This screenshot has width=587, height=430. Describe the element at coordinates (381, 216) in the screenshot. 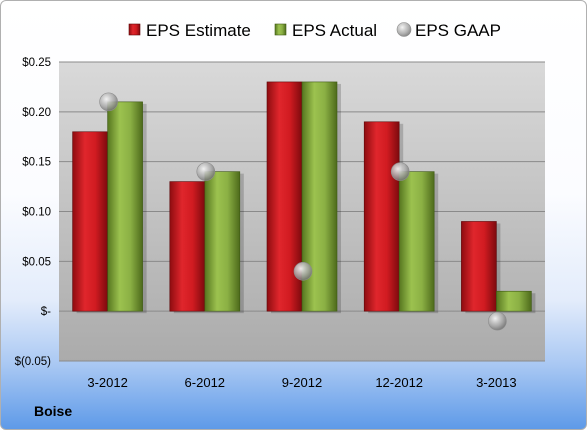

I see `bar-eps-estimate-12-2012` at that location.